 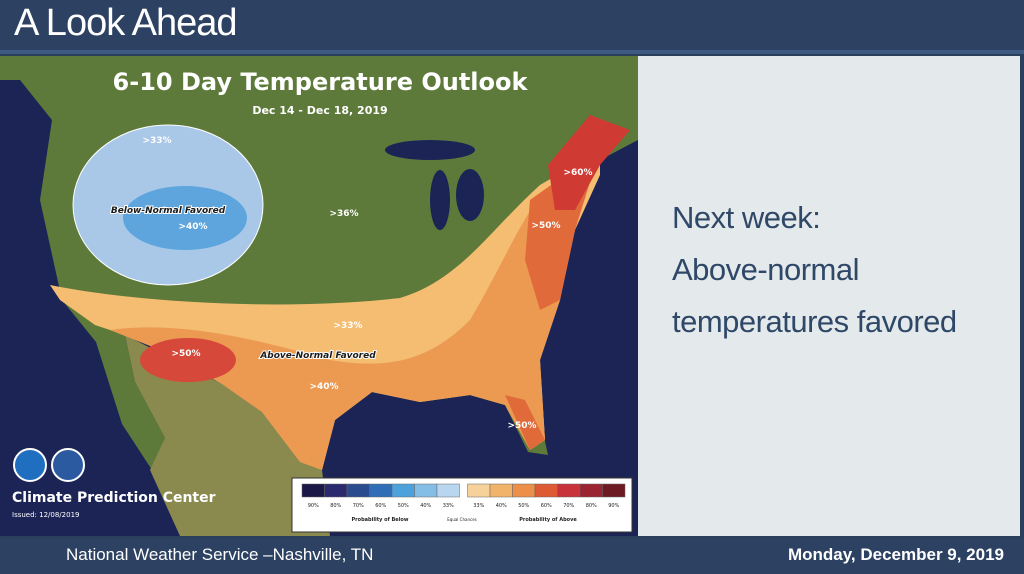 What do you see at coordinates (552, 300) in the screenshot?
I see `above-50-area` at bounding box center [552, 300].